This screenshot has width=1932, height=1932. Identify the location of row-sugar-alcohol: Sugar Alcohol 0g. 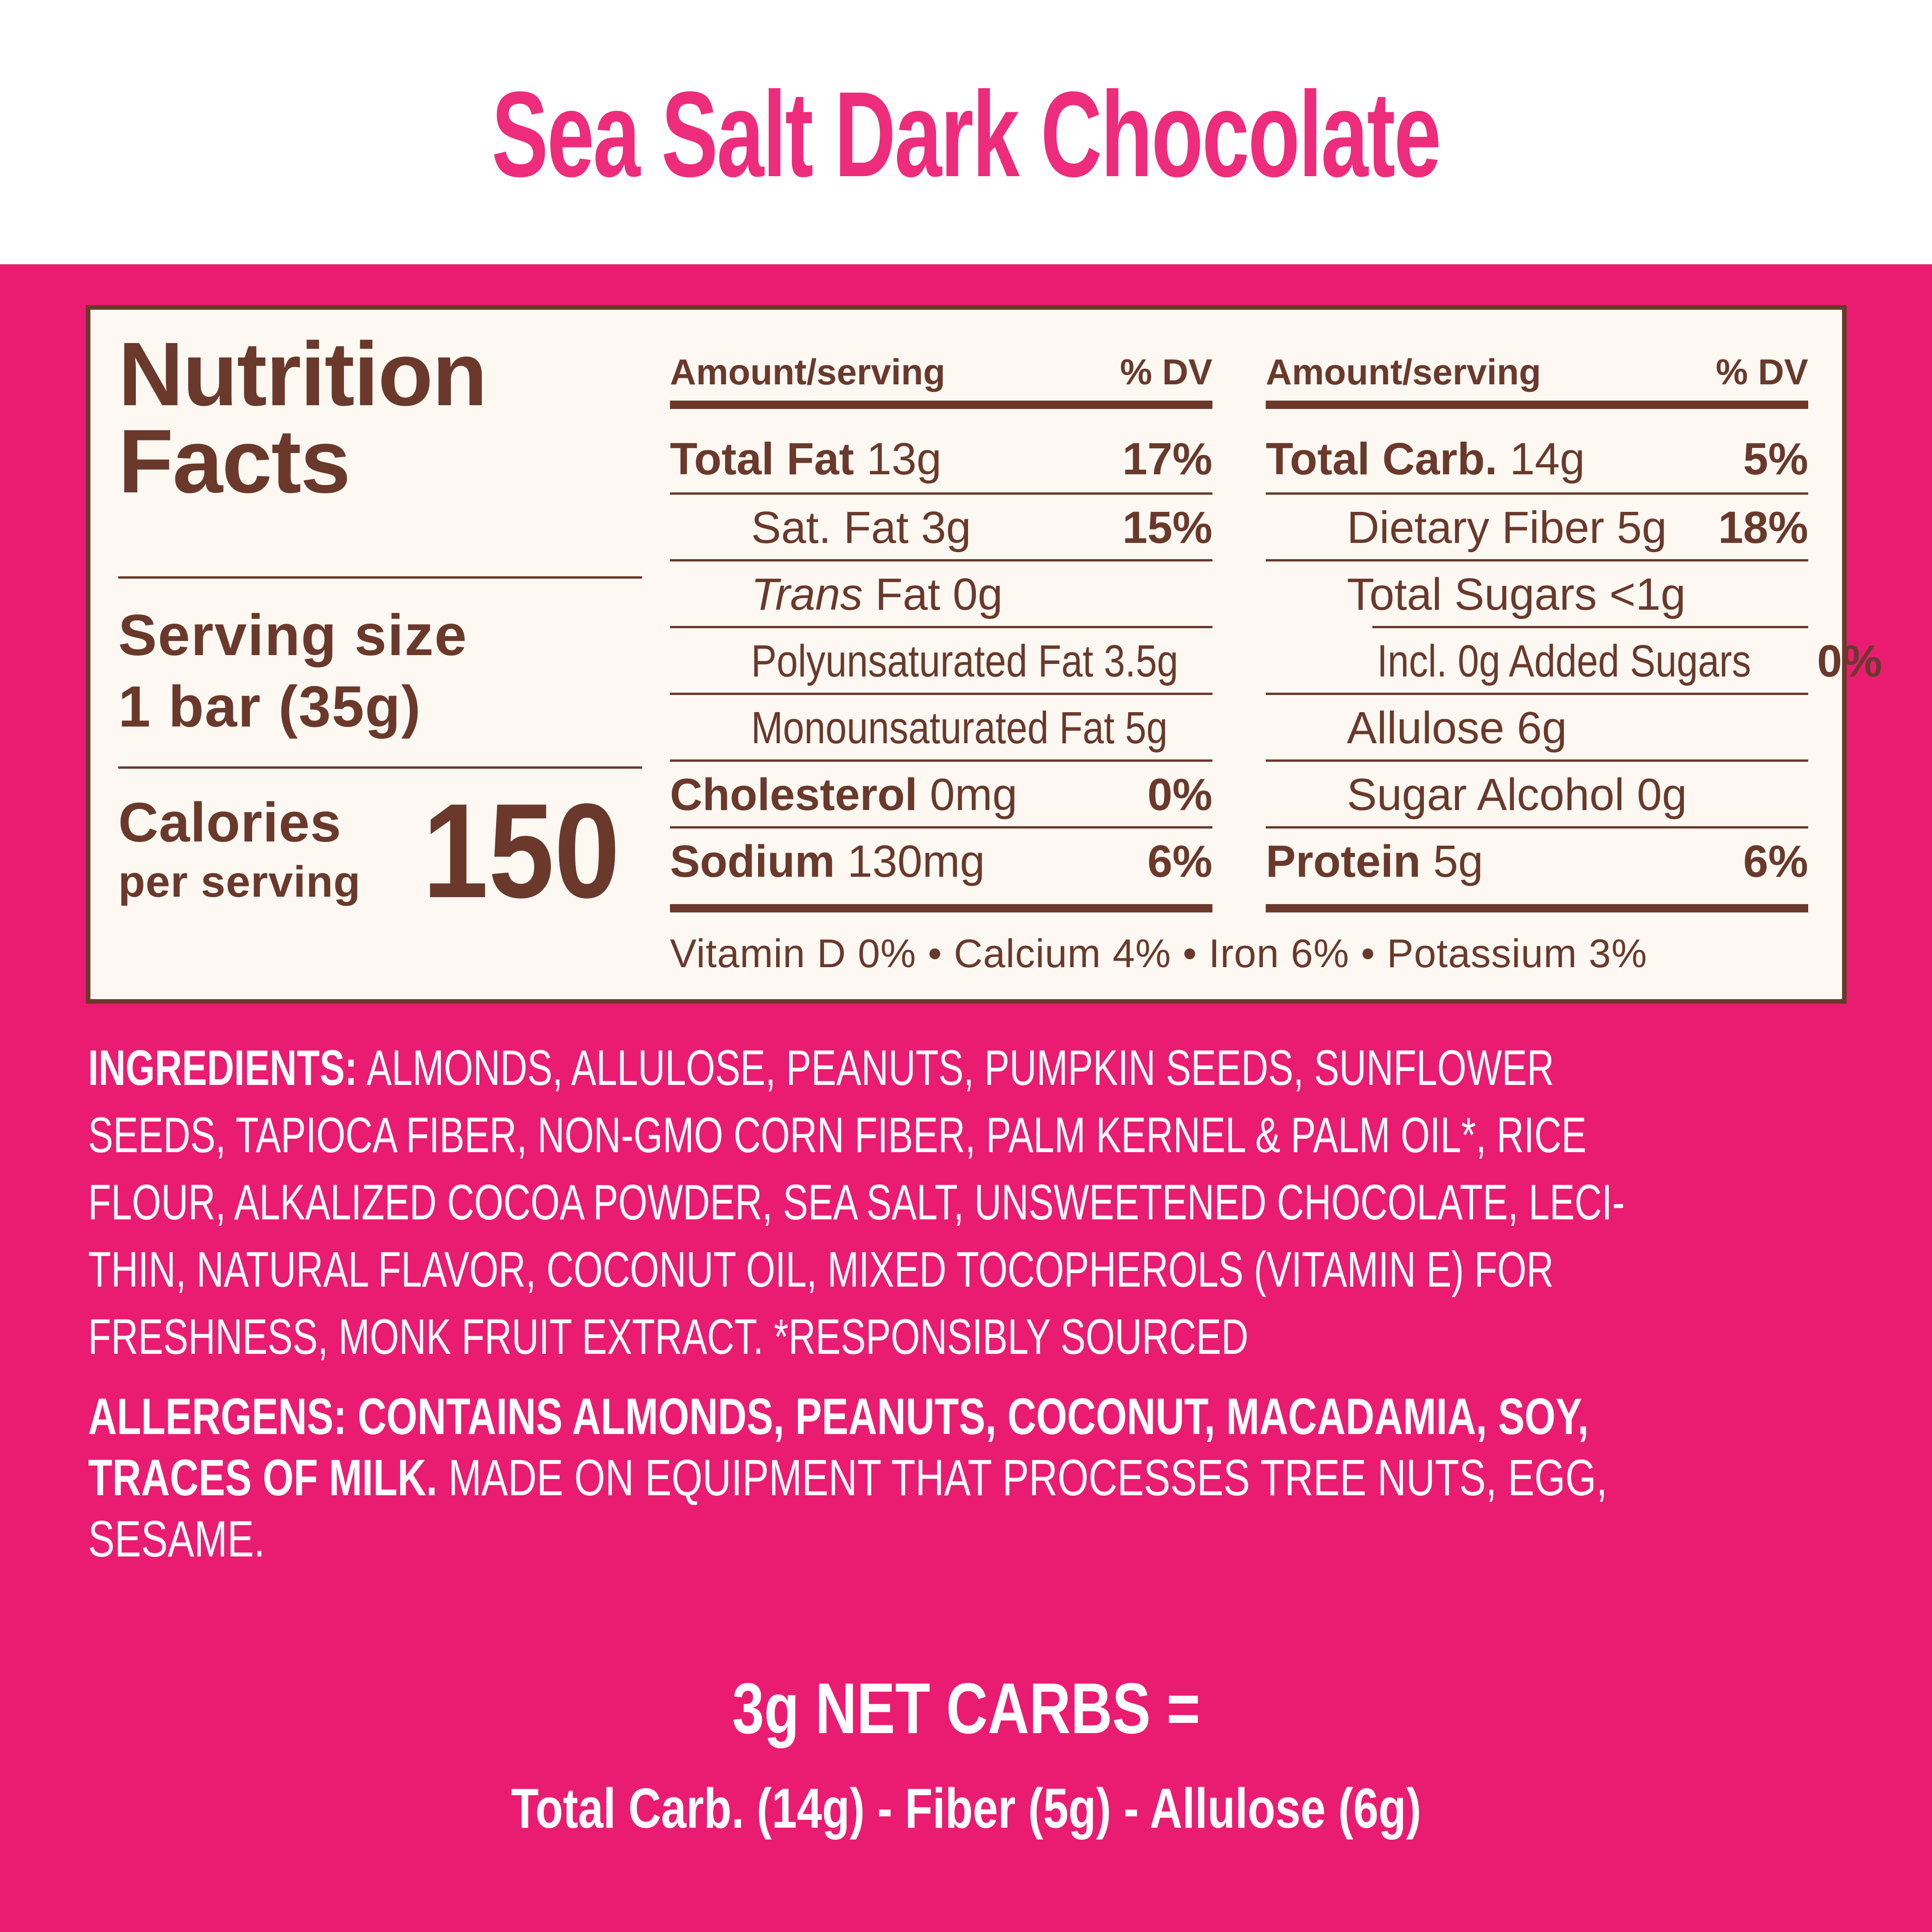
(1537, 794).